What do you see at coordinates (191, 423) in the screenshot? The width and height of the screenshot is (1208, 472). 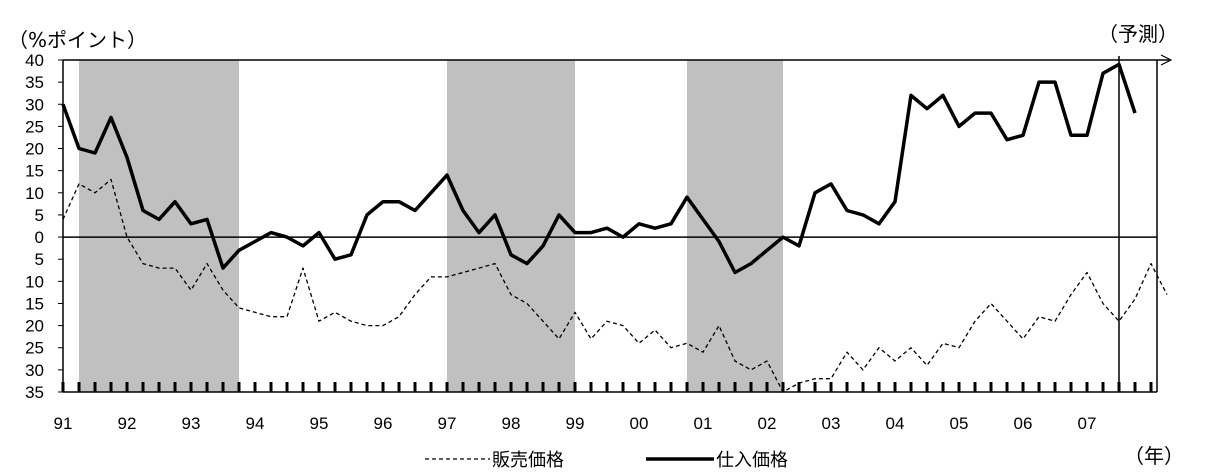 I see `x-tick-label: 93` at bounding box center [191, 423].